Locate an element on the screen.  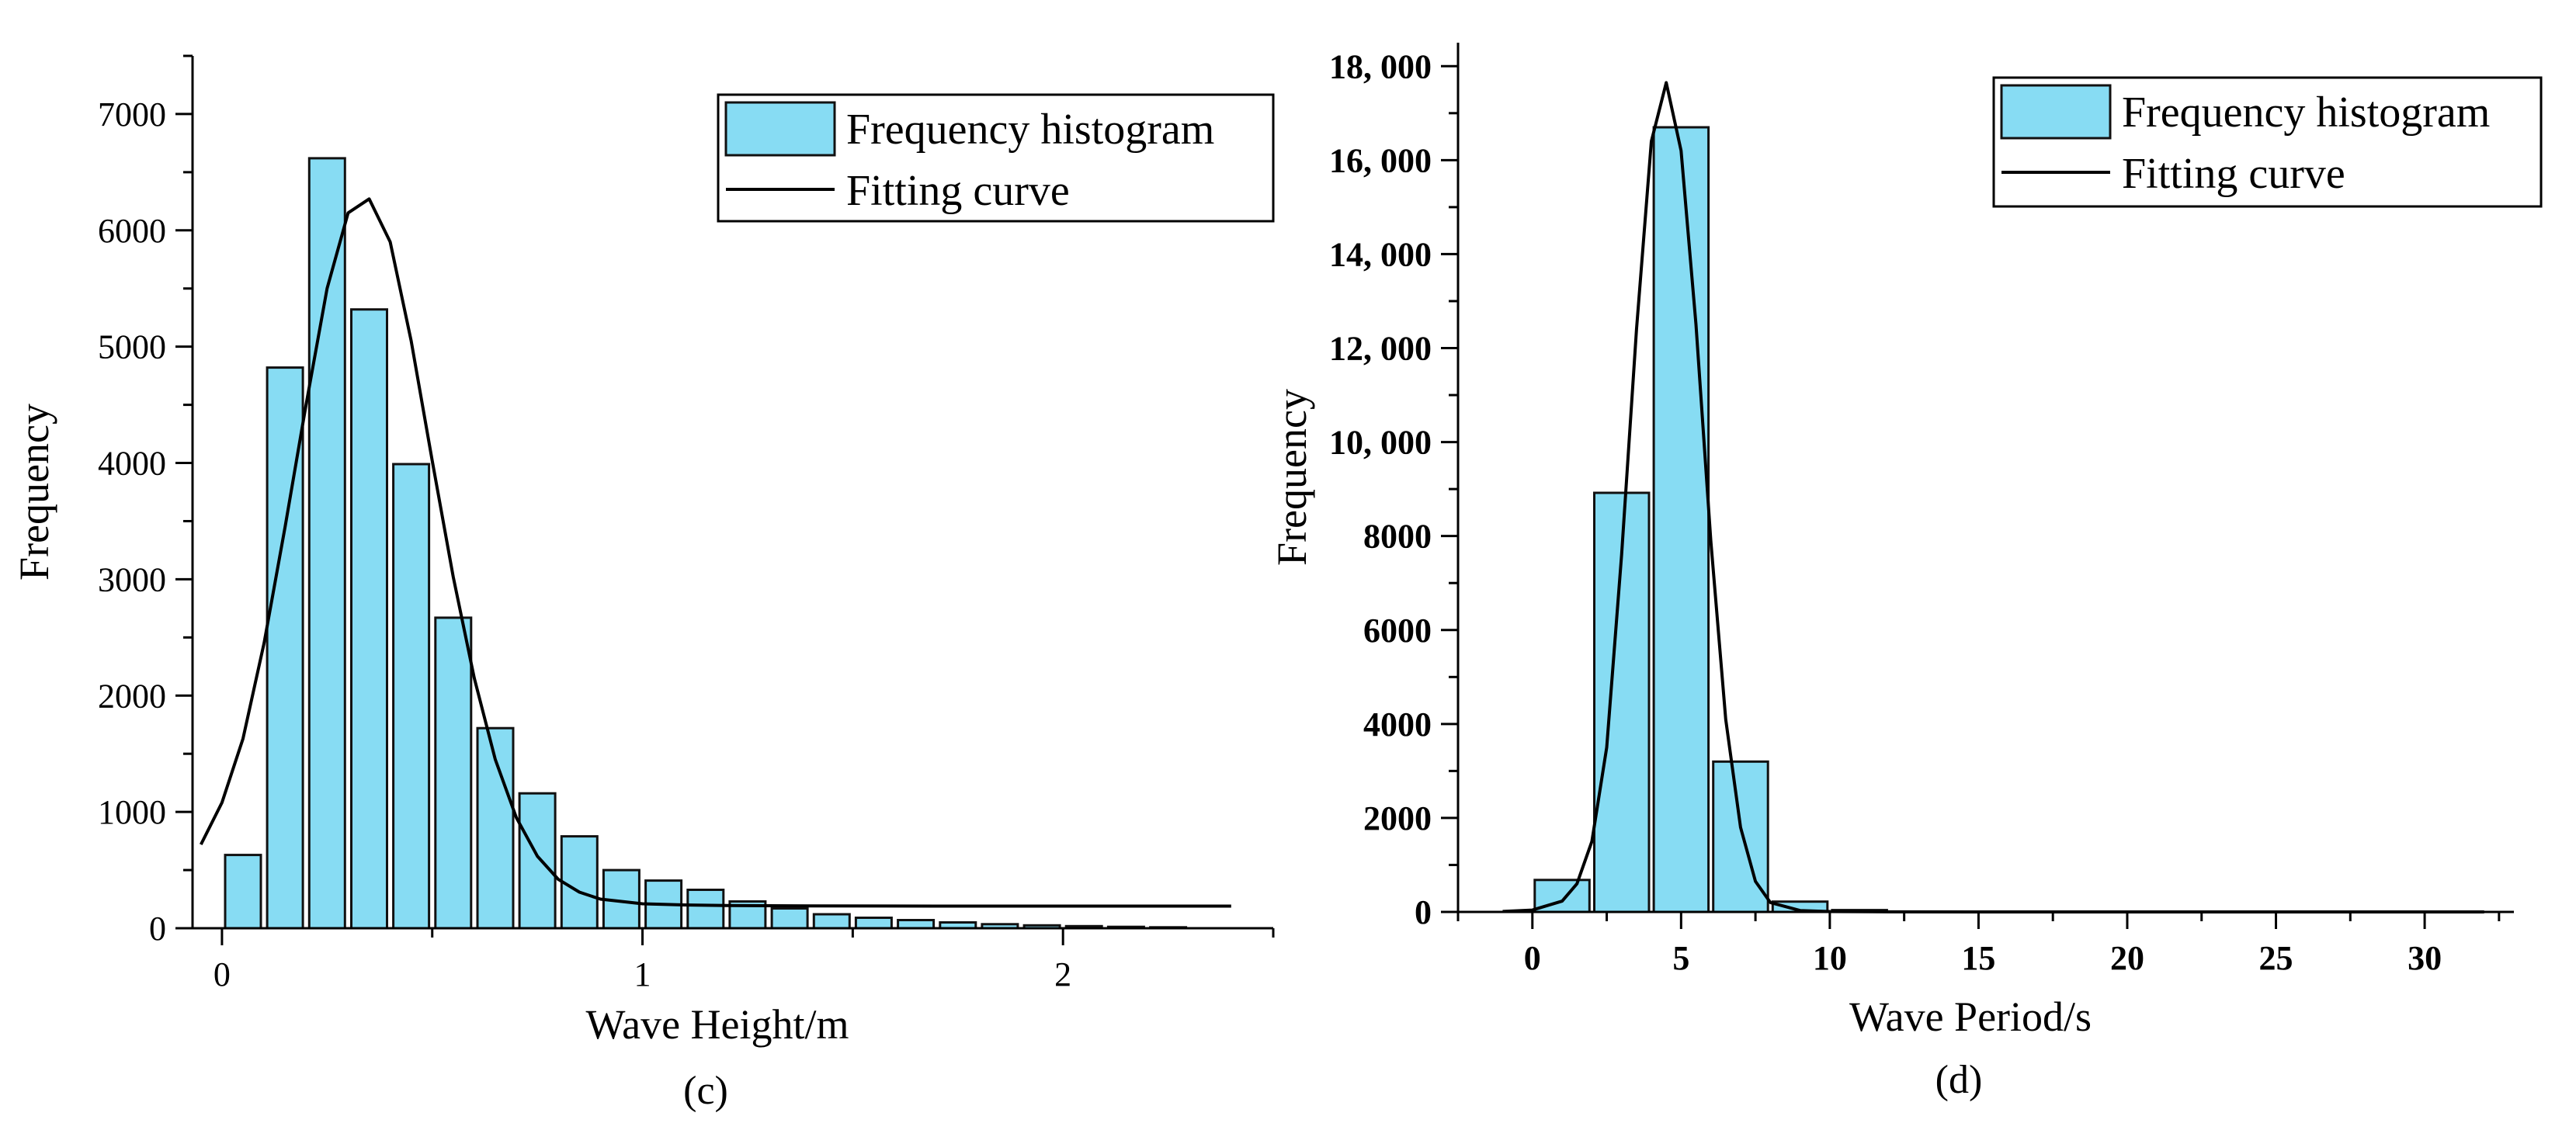
x-axis-title: Wave Height/m is located at coordinates (717, 1025).